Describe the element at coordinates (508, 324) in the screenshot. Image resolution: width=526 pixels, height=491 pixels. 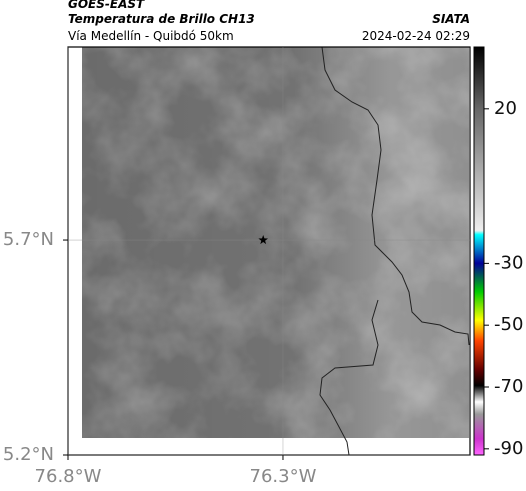
I see `colorbar-label: -50` at that location.